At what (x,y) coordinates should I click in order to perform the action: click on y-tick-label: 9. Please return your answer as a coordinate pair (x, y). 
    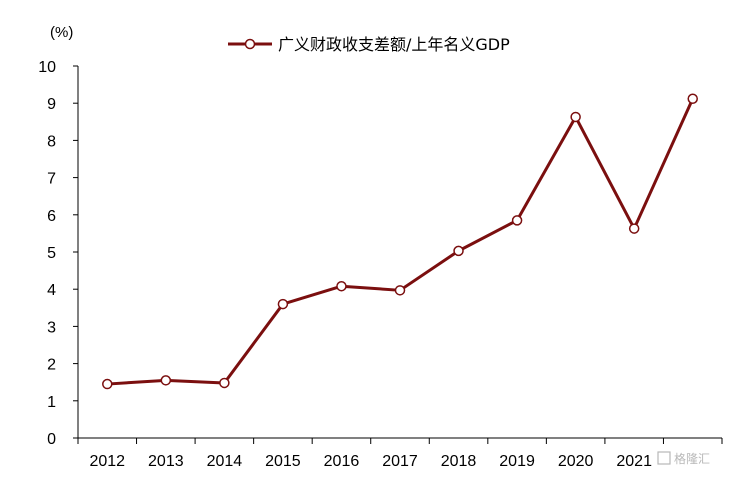
    Looking at the image, I should click on (51, 104).